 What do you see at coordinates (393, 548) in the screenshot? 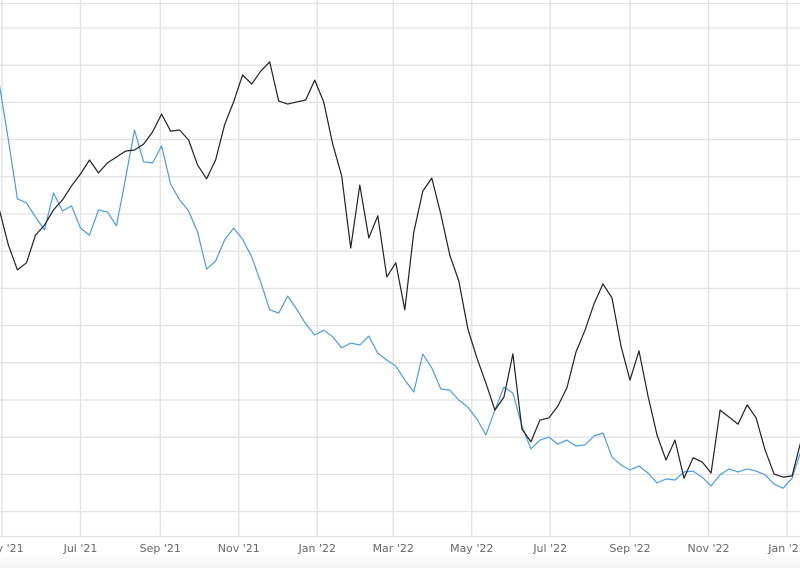
I see `x-tick-label: Mar '22` at bounding box center [393, 548].